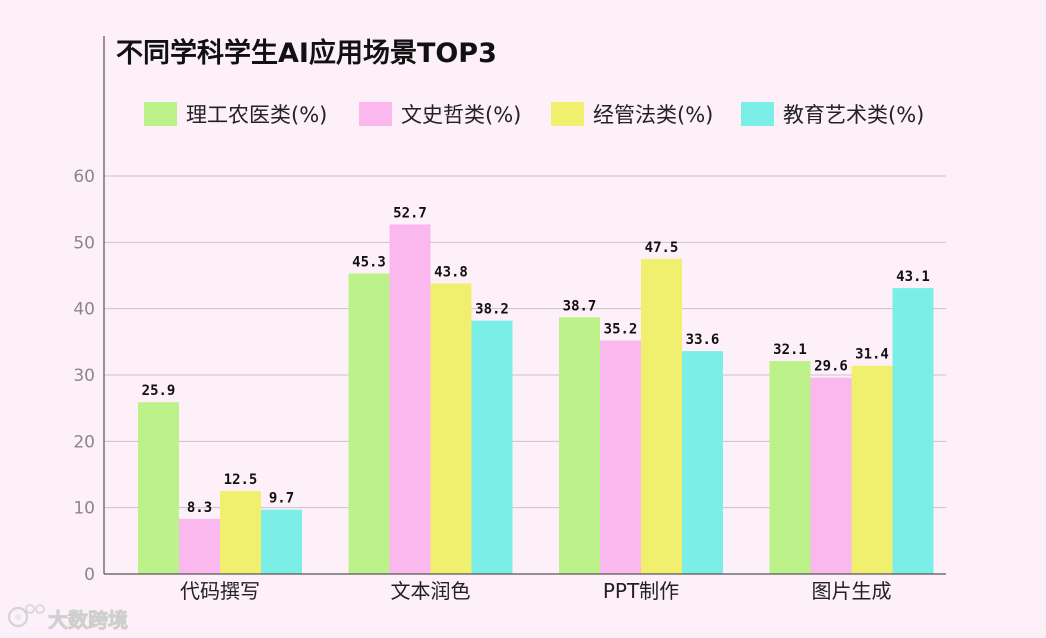  I want to click on data-label: 25.9, so click(159, 391).